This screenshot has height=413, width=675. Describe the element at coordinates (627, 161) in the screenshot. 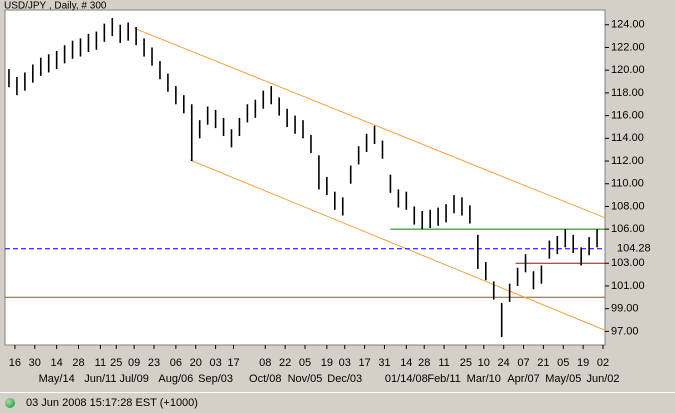

I see `y-tick-label: 112.00` at that location.